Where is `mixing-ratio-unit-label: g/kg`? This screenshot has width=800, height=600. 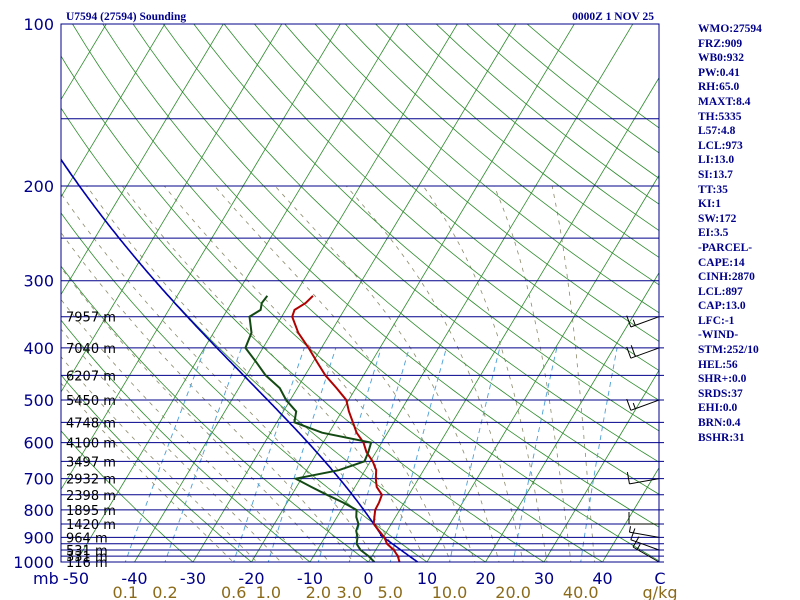 mixing-ratio-unit-label: g/kg is located at coordinates (660, 591).